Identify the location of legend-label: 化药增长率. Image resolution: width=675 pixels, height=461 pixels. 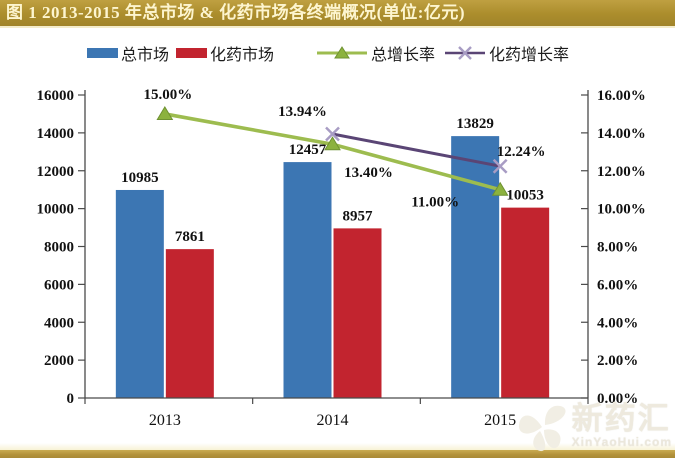
(529, 55).